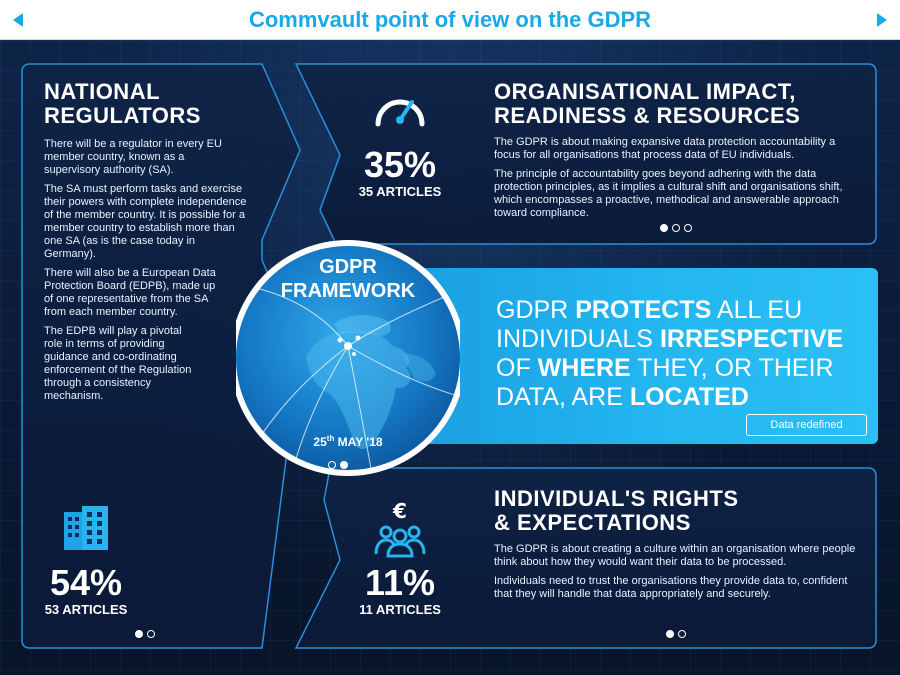 The width and height of the screenshot is (900, 675). What do you see at coordinates (806, 425) in the screenshot?
I see `data-redefined-button: Data redefined` at bounding box center [806, 425].